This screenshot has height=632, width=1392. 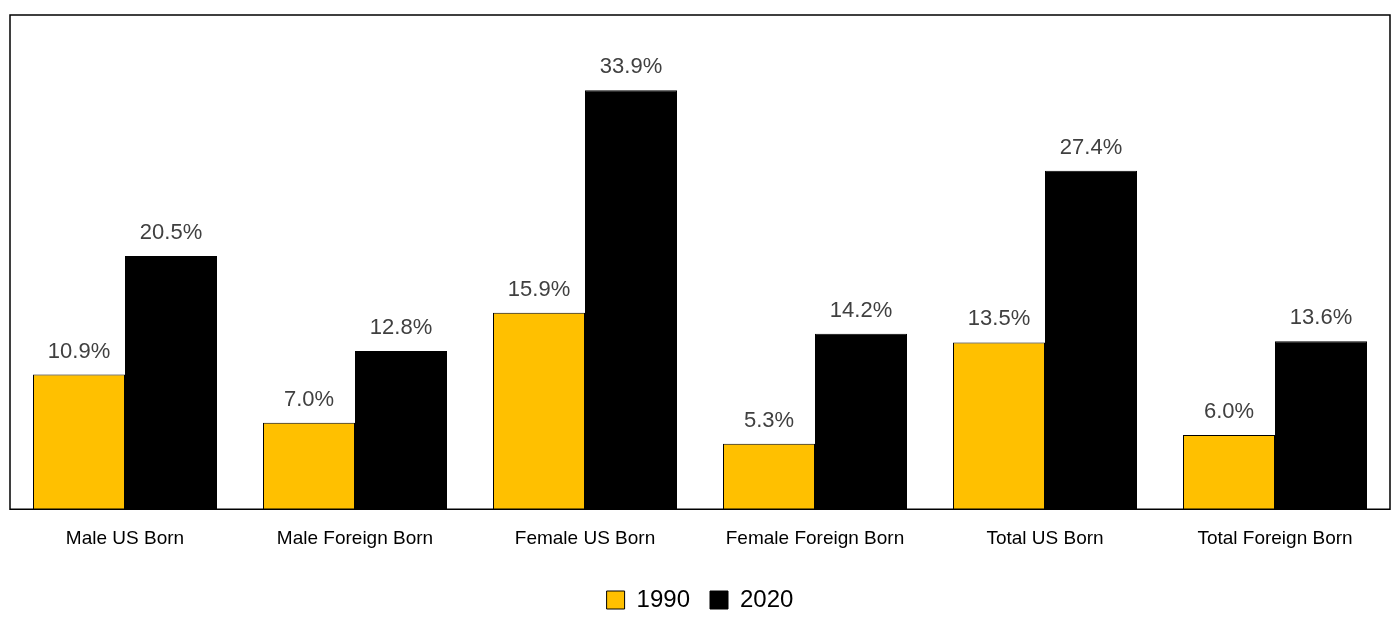 I want to click on data-label: 20.5%, so click(x=171, y=231).